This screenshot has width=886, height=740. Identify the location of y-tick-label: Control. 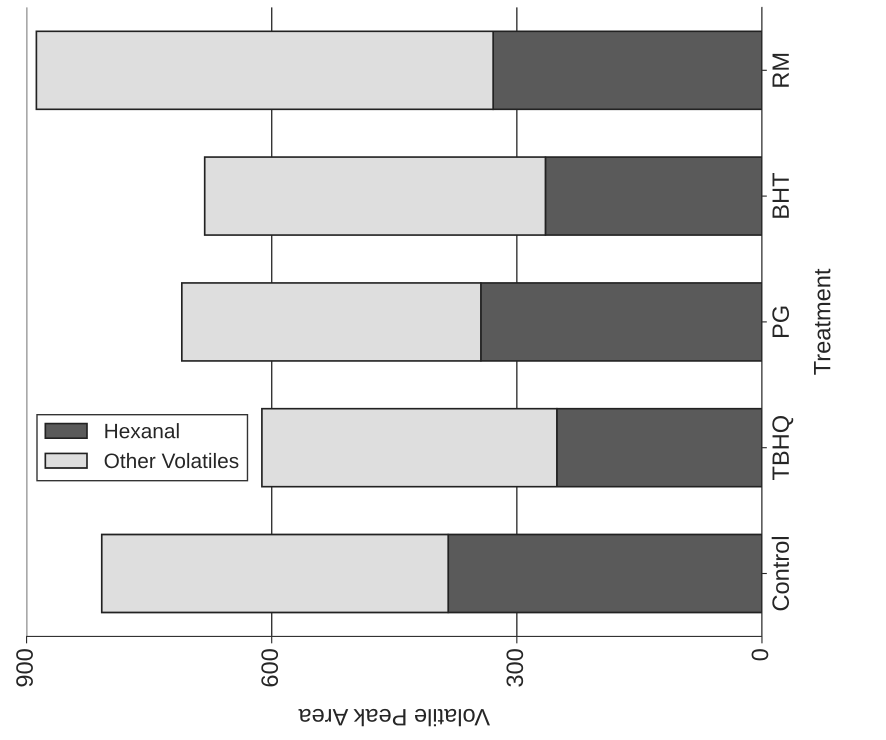
(781, 573).